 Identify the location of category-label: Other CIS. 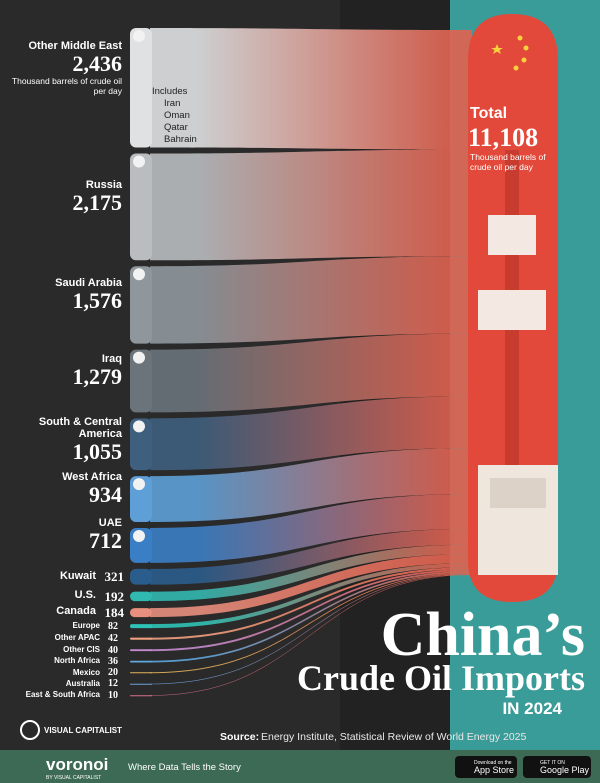
(81, 649).